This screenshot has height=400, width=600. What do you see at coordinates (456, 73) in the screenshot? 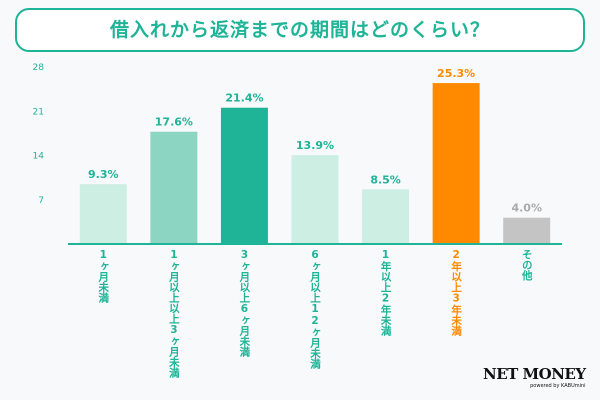
I see `data-label: 25.3%` at bounding box center [456, 73].